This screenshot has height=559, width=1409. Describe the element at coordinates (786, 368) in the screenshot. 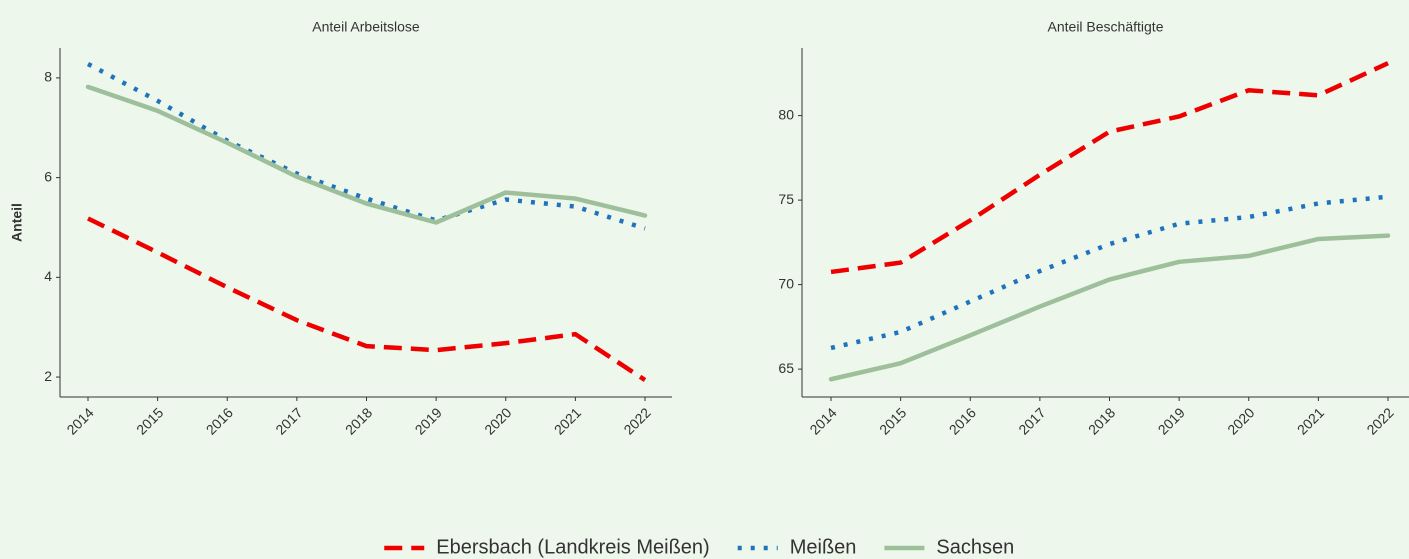

I see `y-tick-label: 65` at that location.